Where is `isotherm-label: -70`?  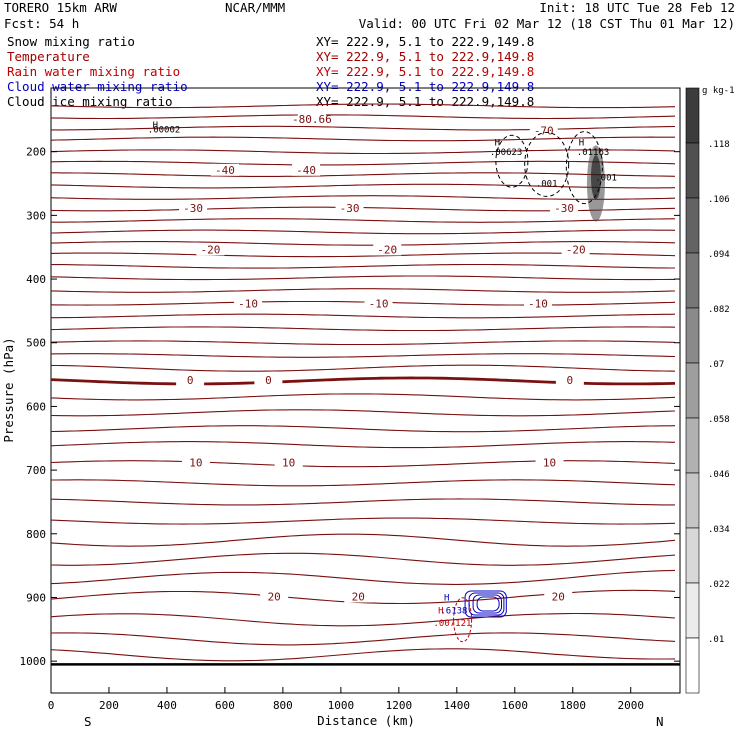 isotherm-label: -70 is located at coordinates (544, 130).